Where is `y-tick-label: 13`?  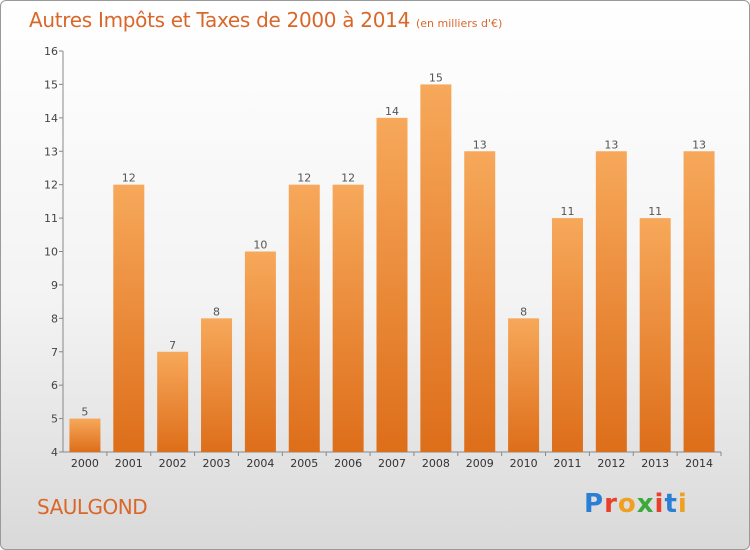
y-tick-label: 13 is located at coordinates (51, 151).